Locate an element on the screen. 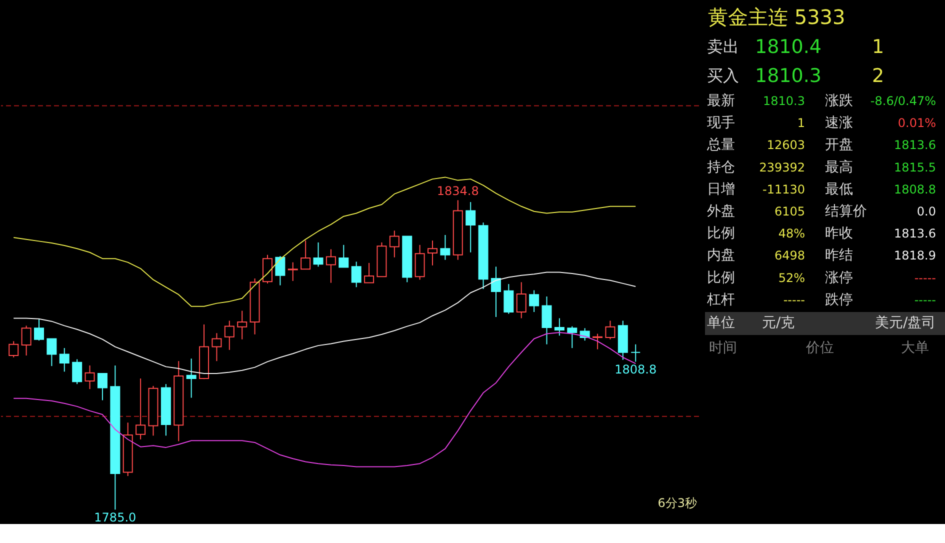 The image size is (945, 543). text: 总量 is located at coordinates (720, 145).